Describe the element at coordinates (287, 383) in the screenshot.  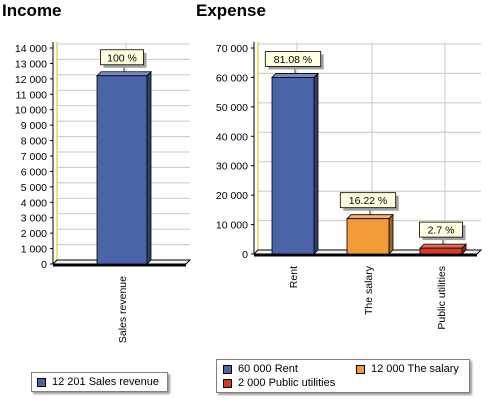
I see `expense-legend-label-utilities: 2 000 Public utilities` at that location.